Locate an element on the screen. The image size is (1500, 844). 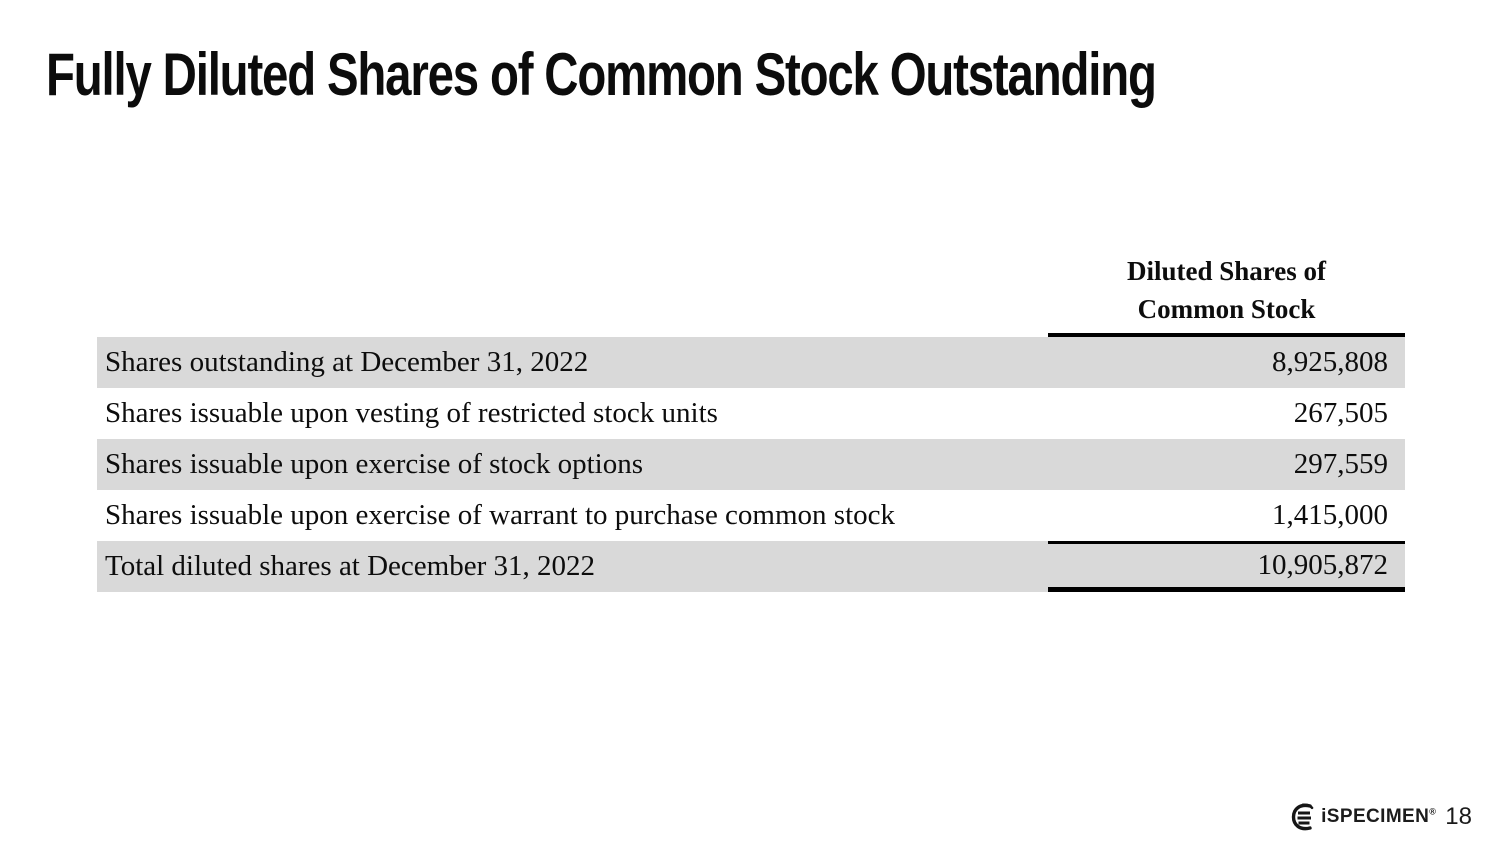
registered-trademark-symbol: ® is located at coordinates (1433, 811).